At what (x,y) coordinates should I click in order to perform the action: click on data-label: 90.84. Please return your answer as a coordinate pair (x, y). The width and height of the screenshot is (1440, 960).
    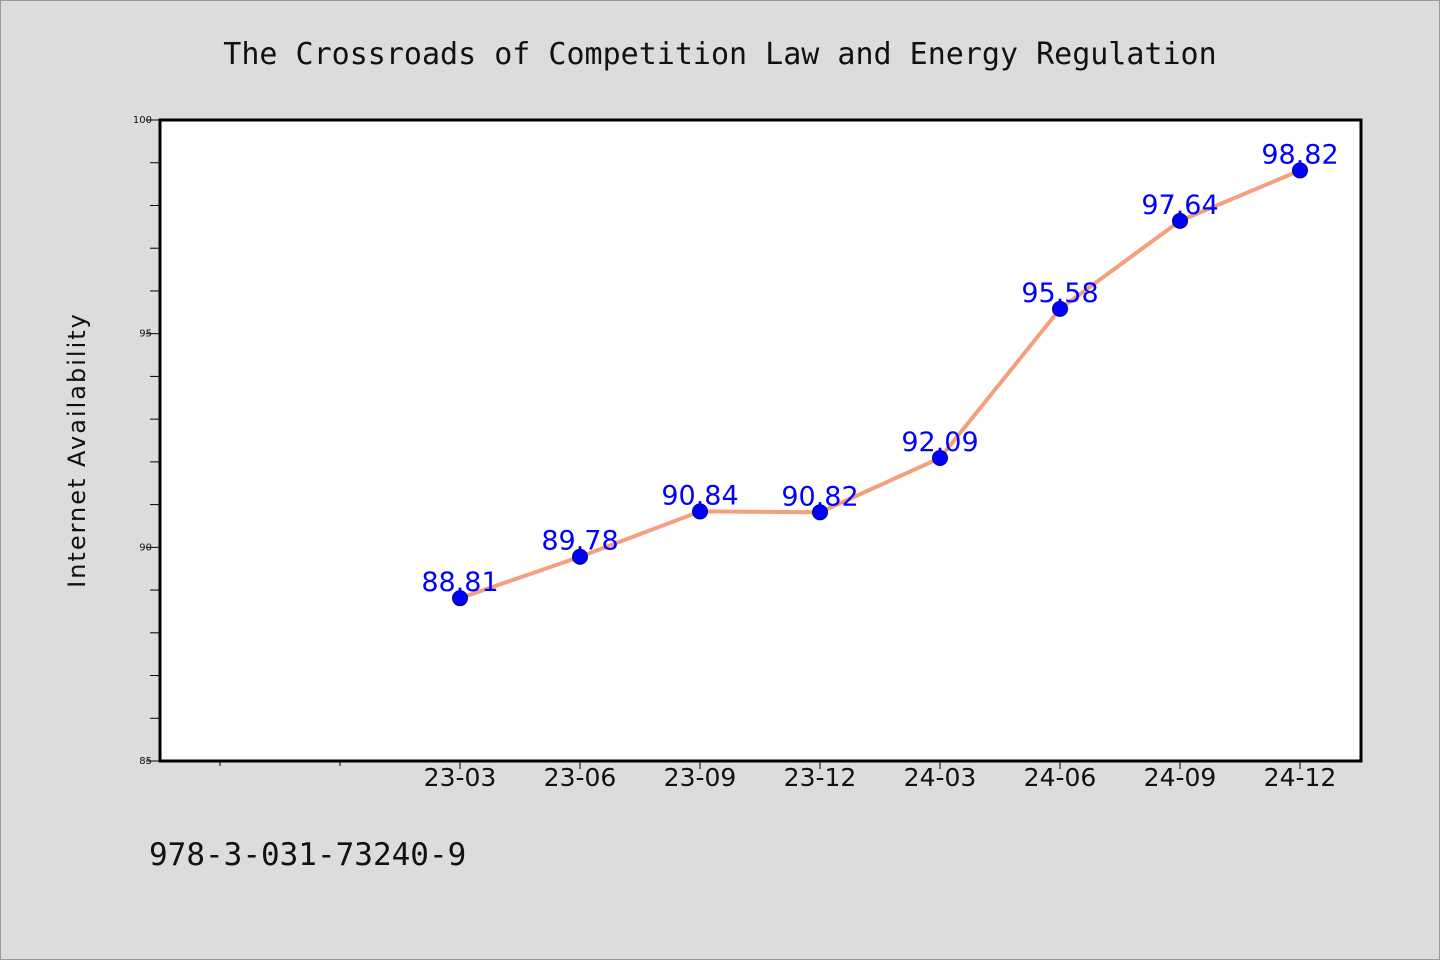
    Looking at the image, I should click on (699, 495).